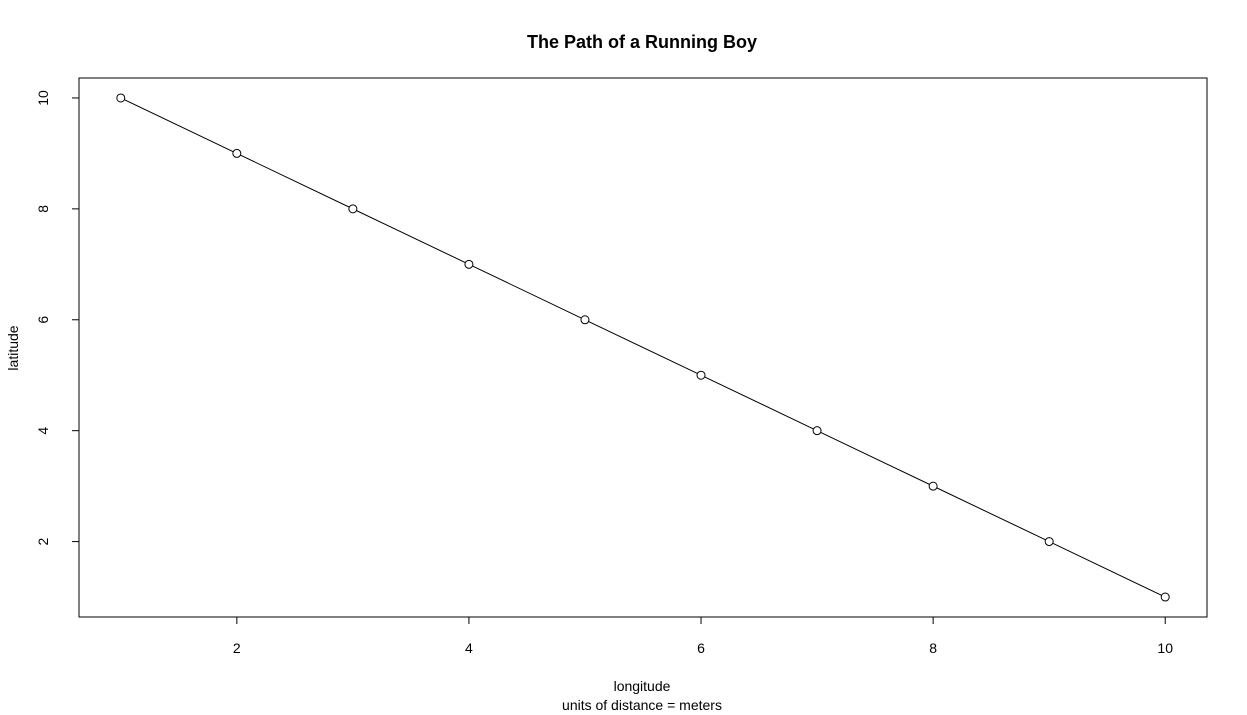  Describe the element at coordinates (43, 98) in the screenshot. I see `y-tick-label: 10` at that location.